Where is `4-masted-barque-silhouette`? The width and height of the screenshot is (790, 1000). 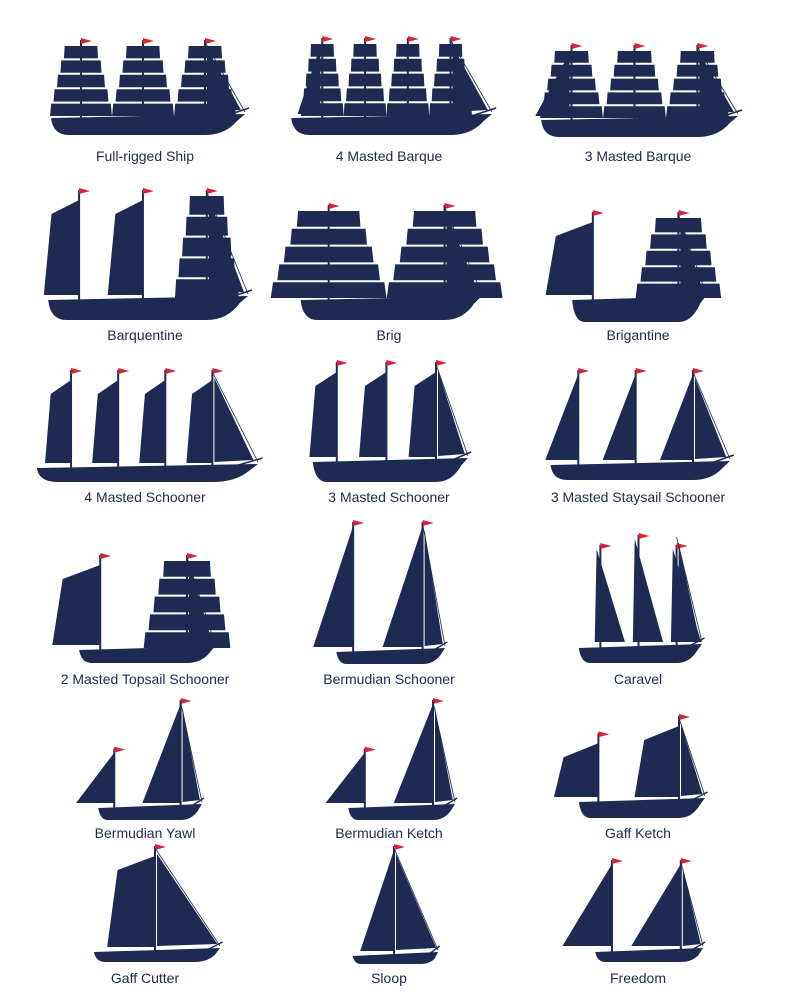 4-masted-barque-silhouette is located at coordinates (394, 85).